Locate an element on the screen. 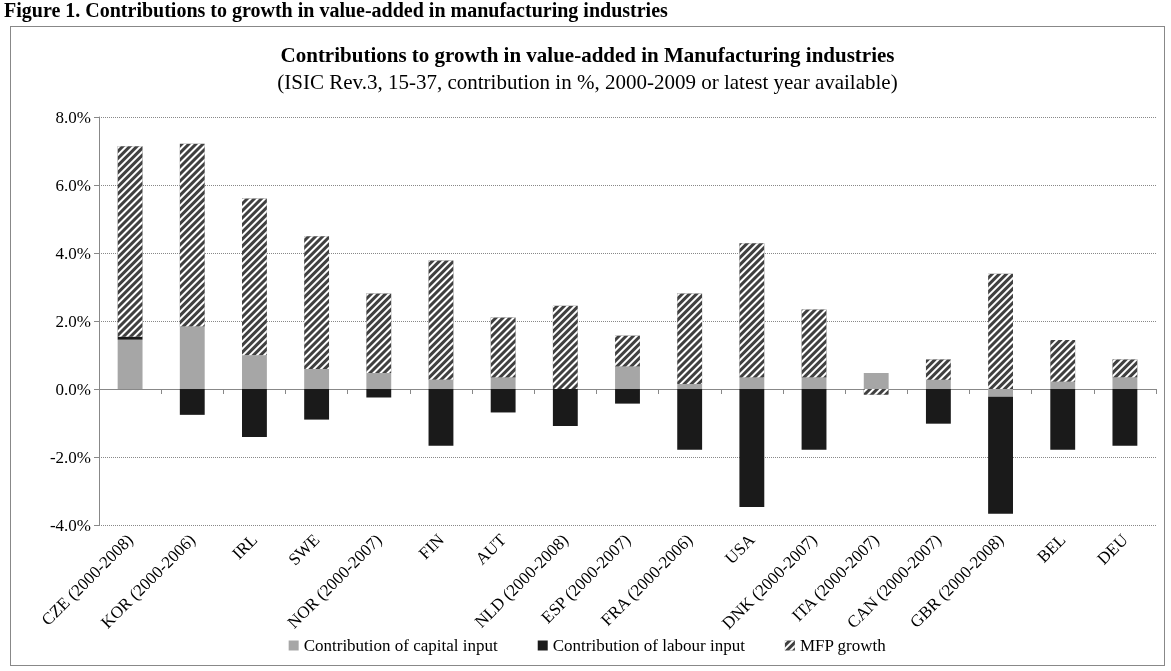  y-tick-label: 4.0% is located at coordinates (73, 253).